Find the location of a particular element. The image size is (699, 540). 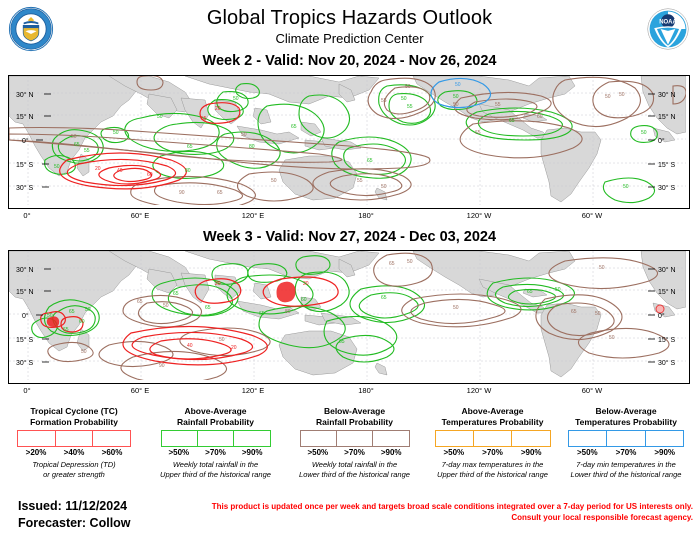

legend-title-line2: Temperatures Probability is located at coordinates (492, 421).